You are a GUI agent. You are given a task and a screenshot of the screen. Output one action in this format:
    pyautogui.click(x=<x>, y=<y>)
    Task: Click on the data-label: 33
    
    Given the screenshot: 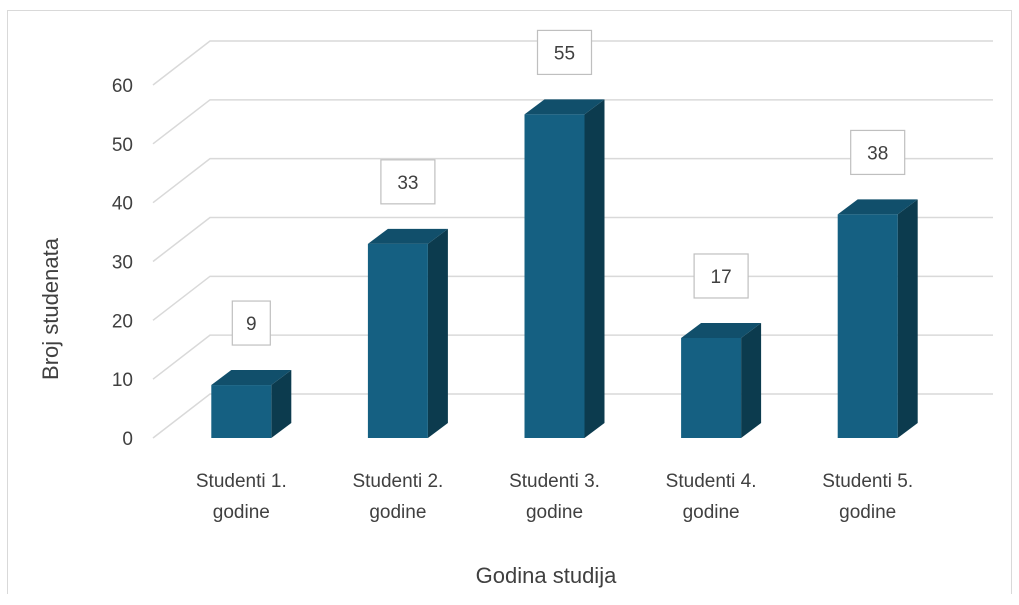 What is the action you would take?
    pyautogui.click(x=408, y=182)
    